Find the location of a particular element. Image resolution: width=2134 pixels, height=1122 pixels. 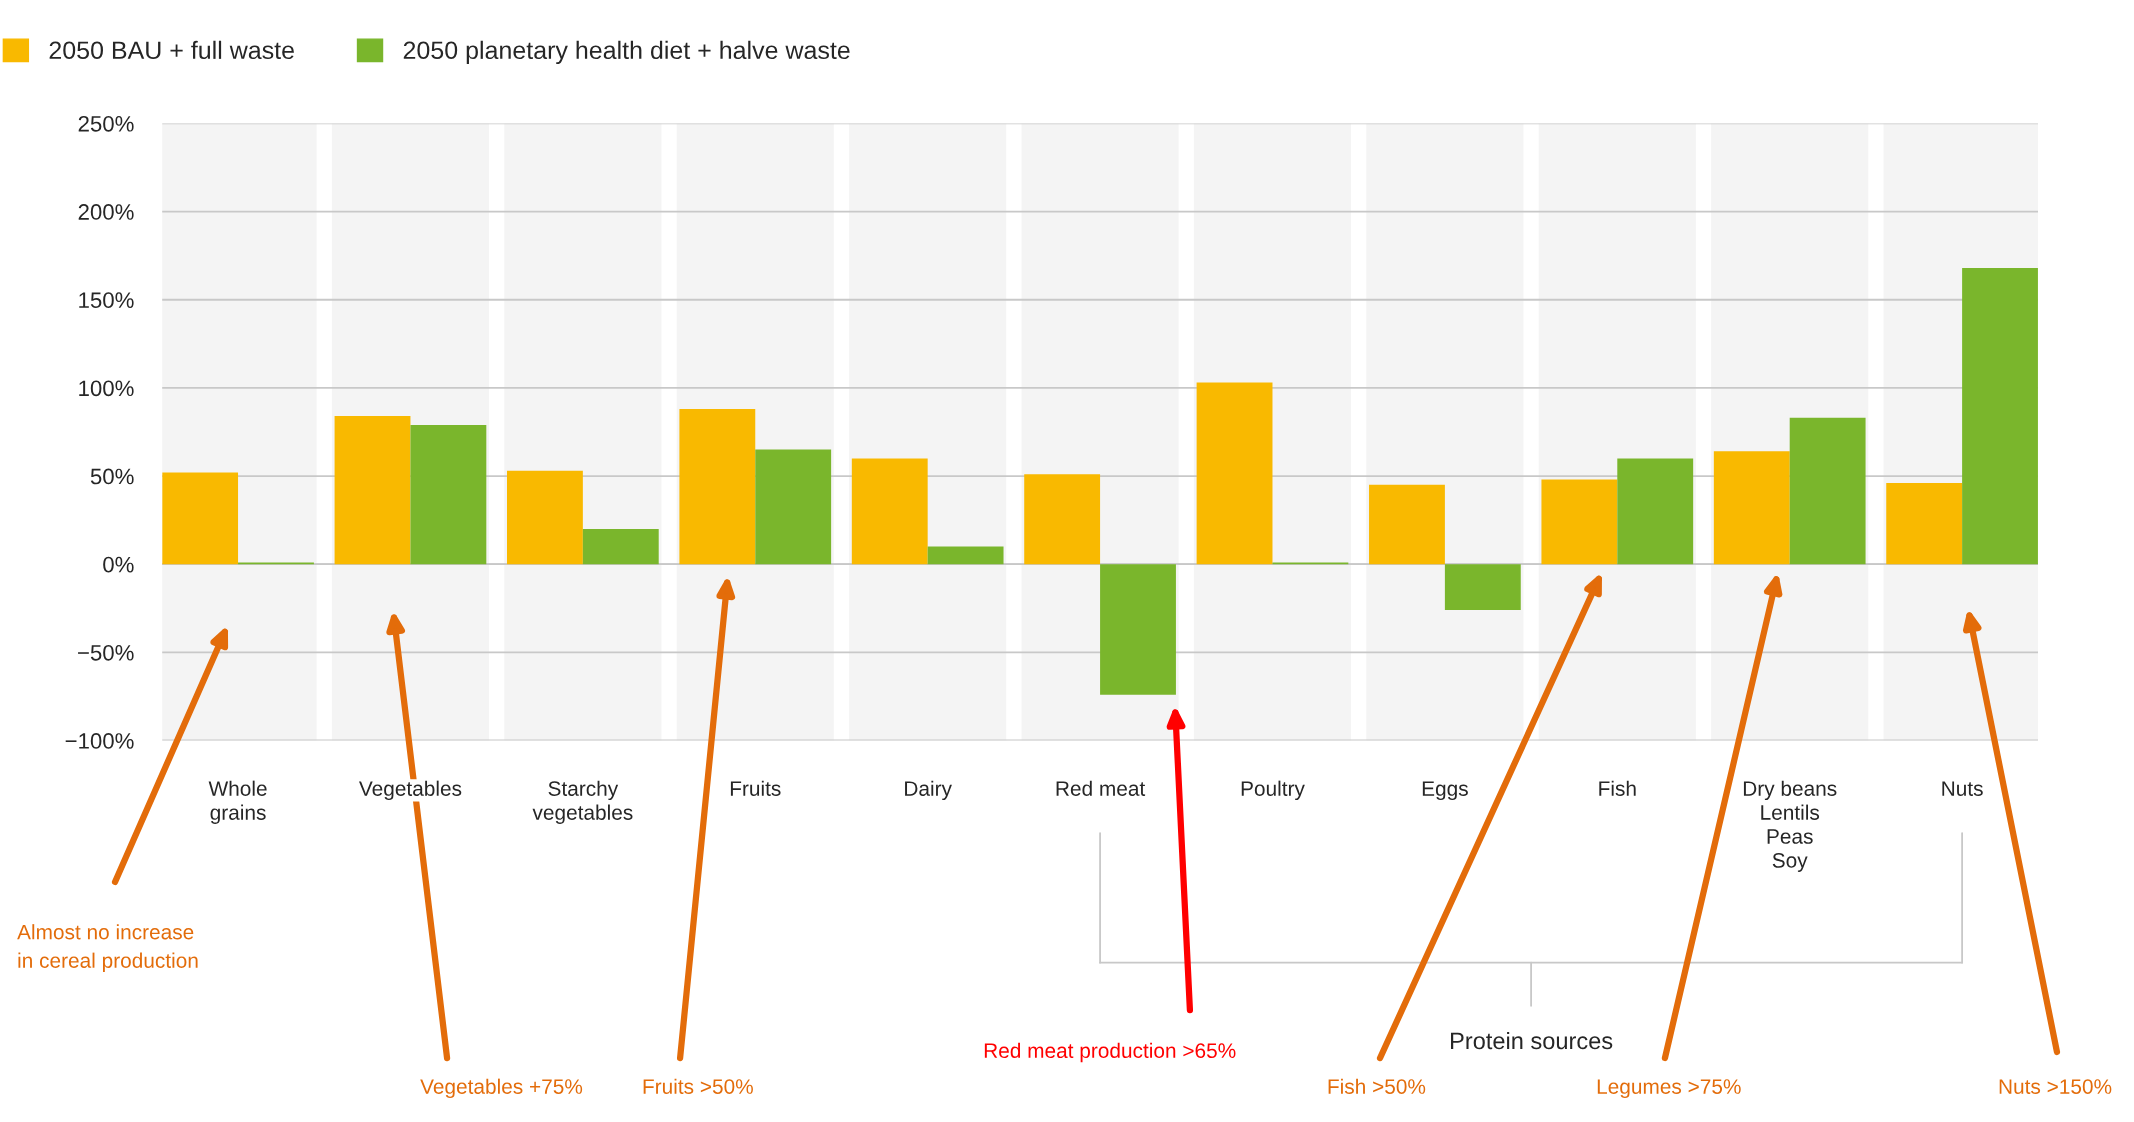

text: Almost no increase in cereal production is located at coordinates (107, 948).